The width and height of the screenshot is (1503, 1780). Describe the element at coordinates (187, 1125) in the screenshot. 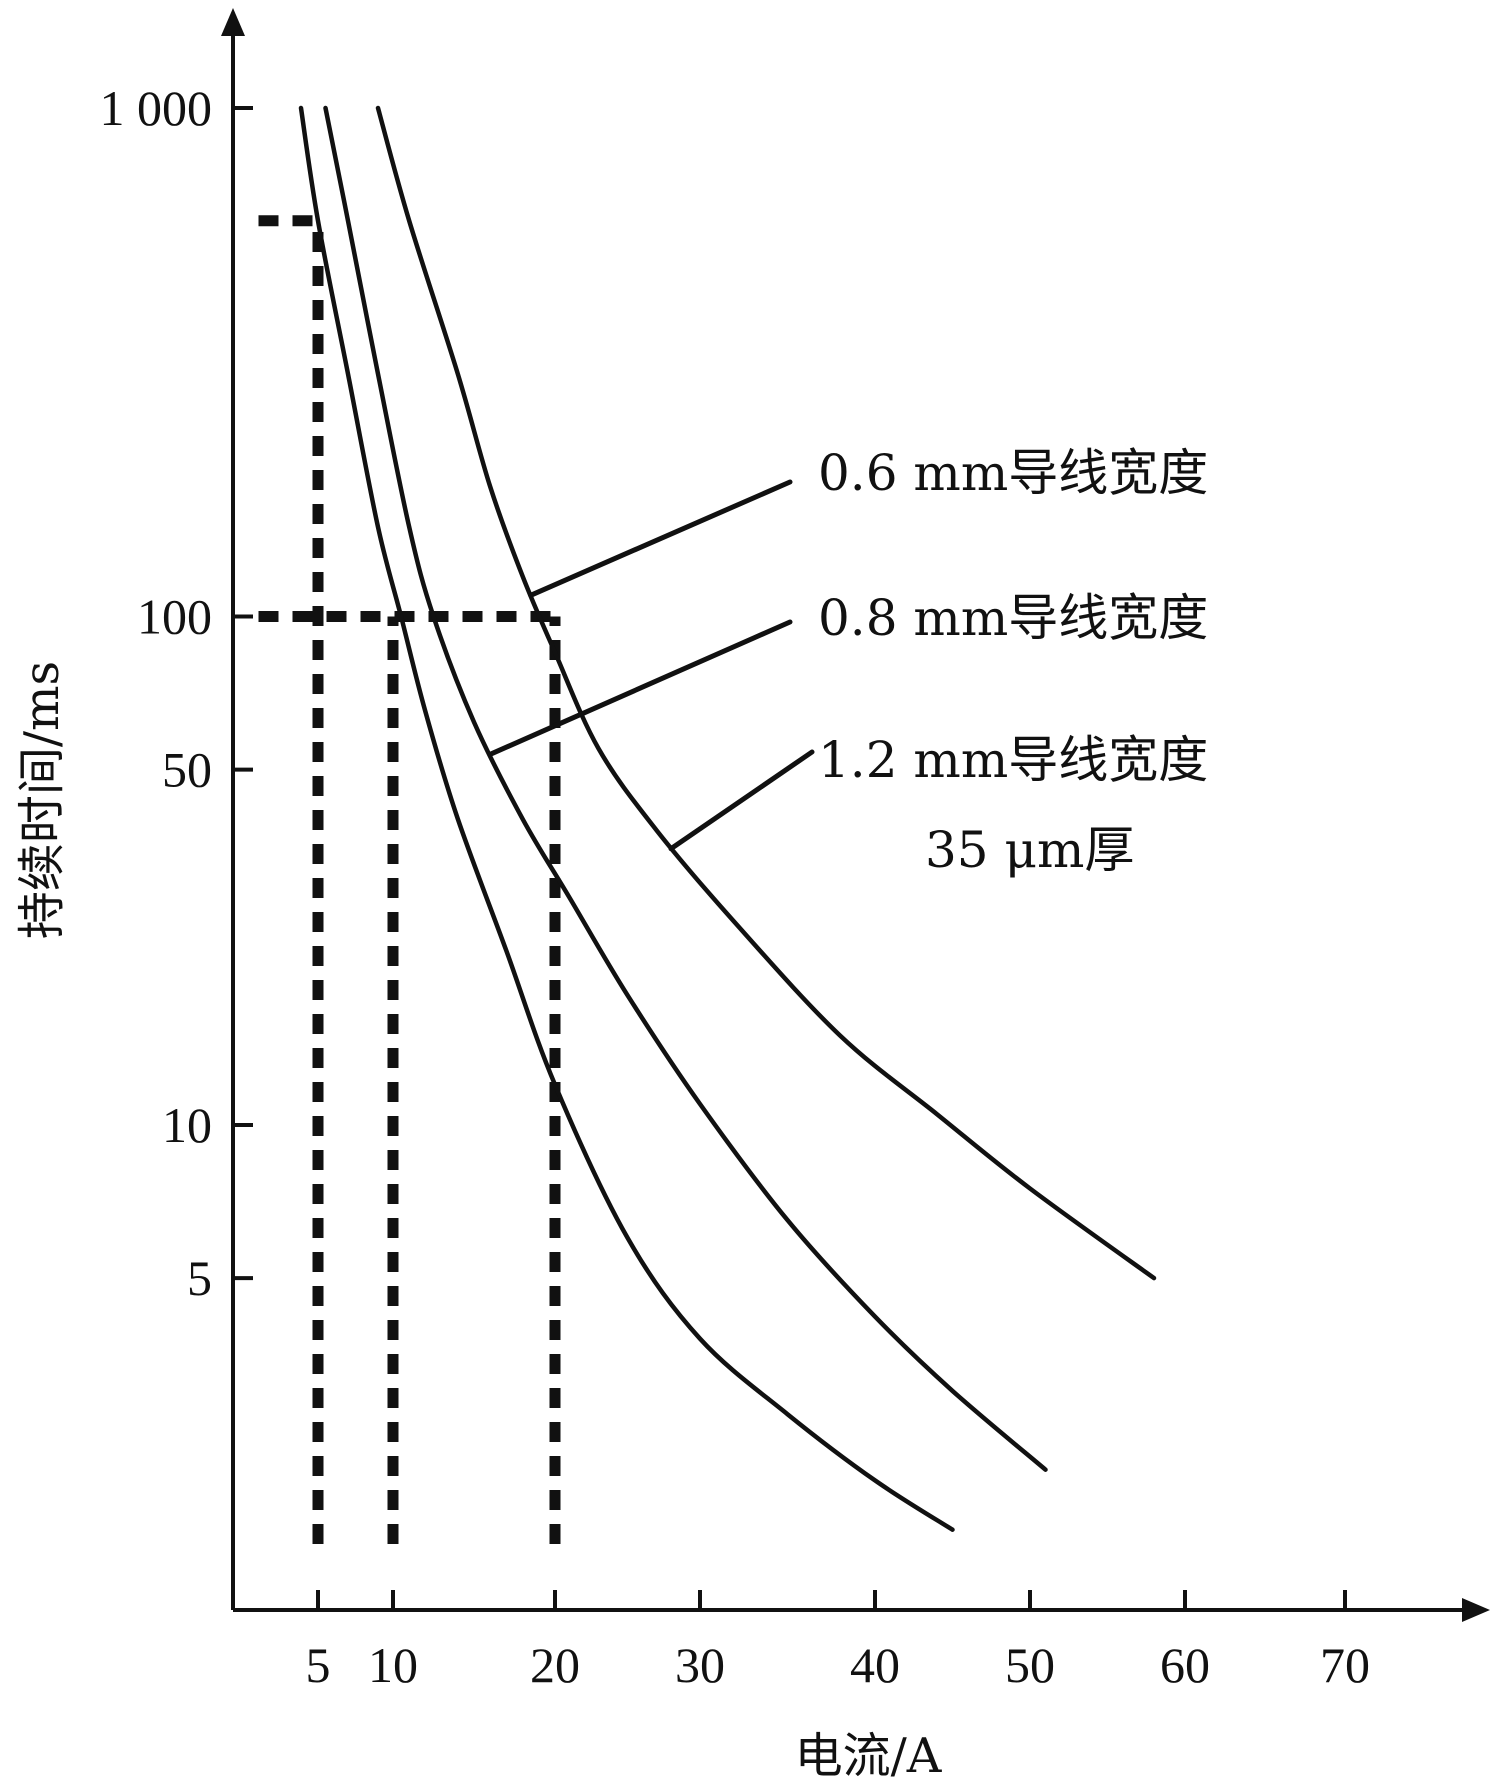

I see `y-tick-label-10: 10` at that location.